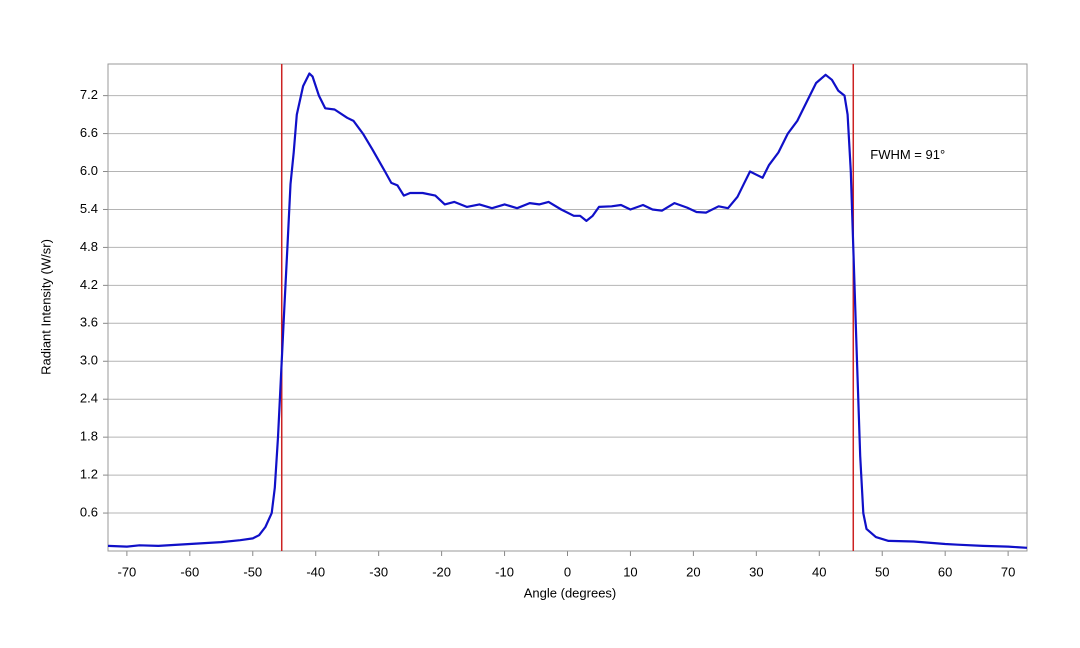  I want to click on x-tick-label: 70, so click(1008, 571).